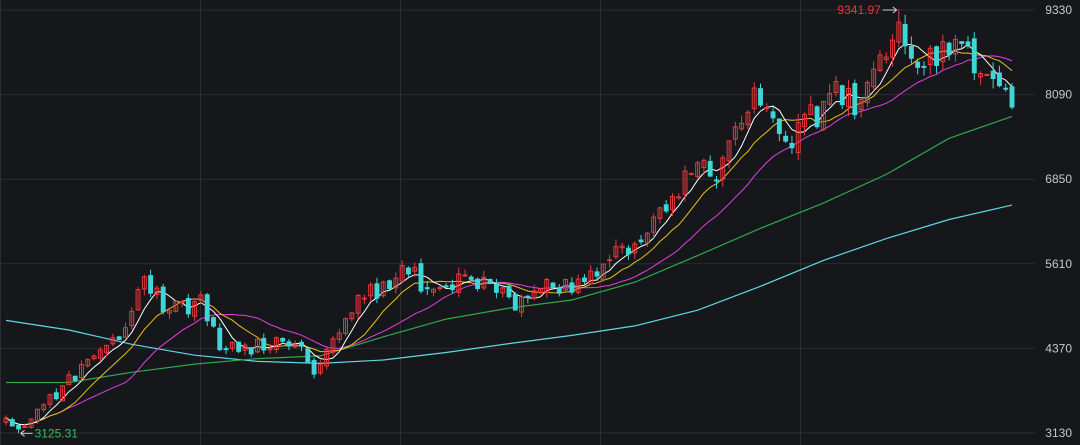 Image resolution: width=1080 pixels, height=445 pixels. Describe the element at coordinates (1058, 433) in the screenshot. I see `y-tick-label: 3130` at that location.